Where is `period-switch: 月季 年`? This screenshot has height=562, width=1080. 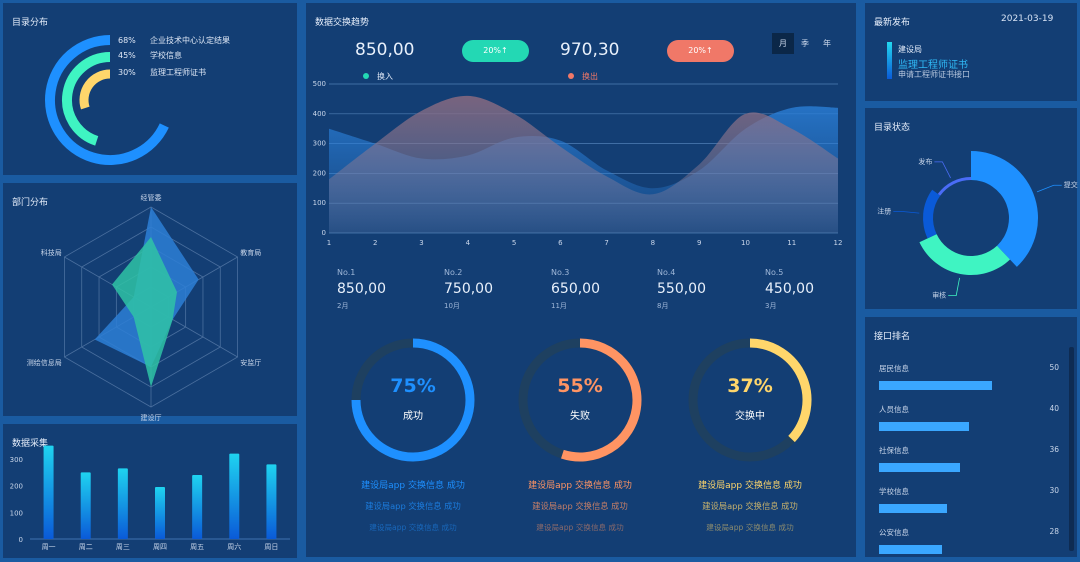 period-switch: 月季 年 is located at coordinates (805, 42).